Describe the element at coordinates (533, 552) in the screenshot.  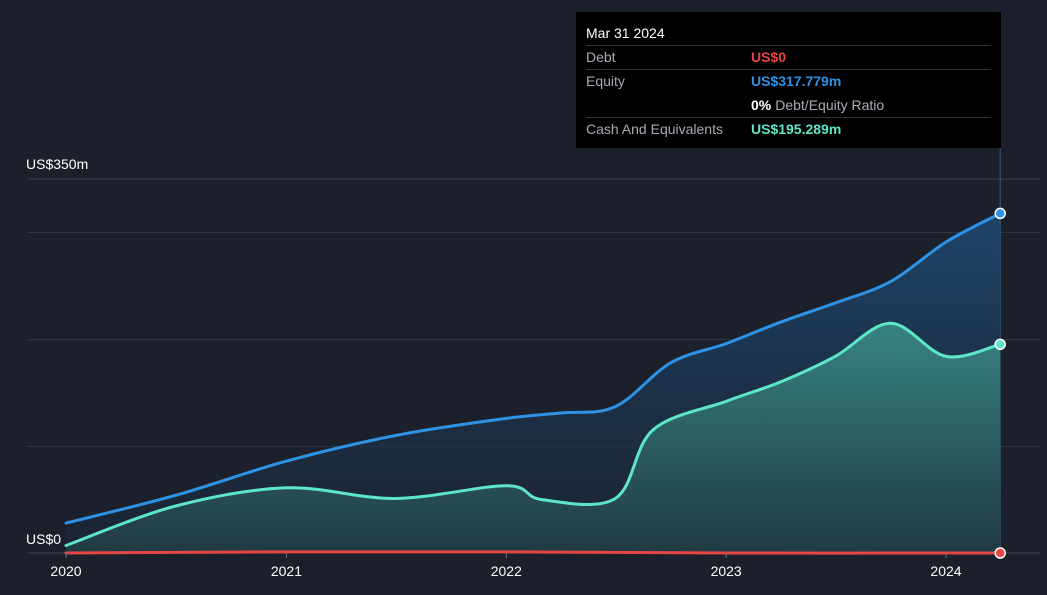
I see `debt-line` at that location.